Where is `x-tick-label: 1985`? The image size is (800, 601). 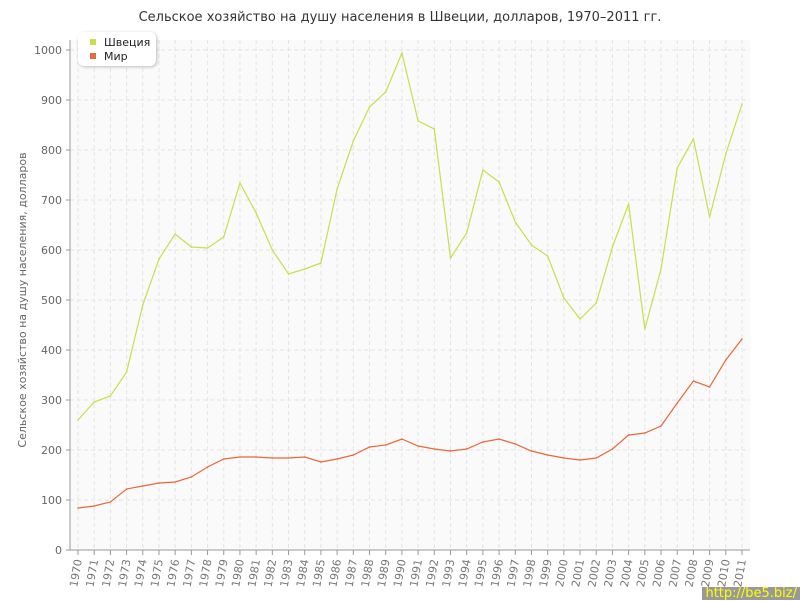
x-tick-label: 1985 is located at coordinates (319, 573).